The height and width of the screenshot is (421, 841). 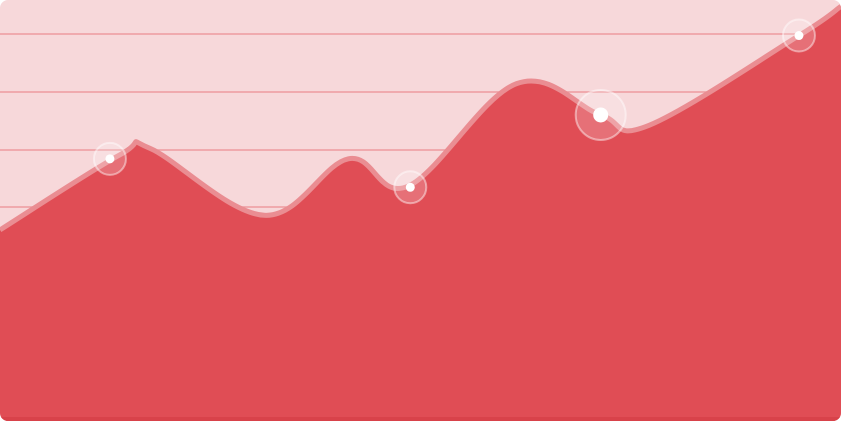 I want to click on chart-bottom-edge, so click(x=420, y=419).